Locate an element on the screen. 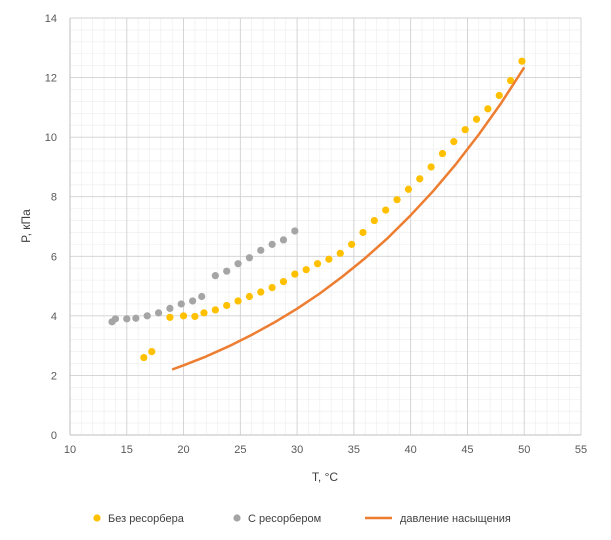 The width and height of the screenshot is (611, 540). legend-label-2: давление насыщения is located at coordinates (455, 519).